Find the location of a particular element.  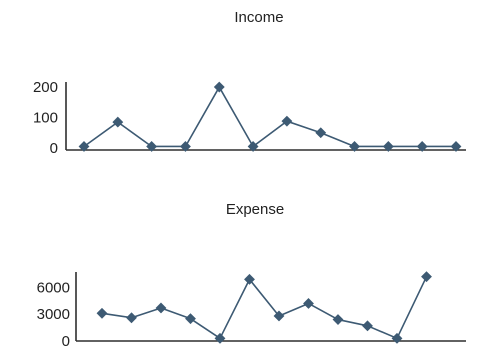

income-y-tick-label-0: 0 is located at coordinates (54, 148).